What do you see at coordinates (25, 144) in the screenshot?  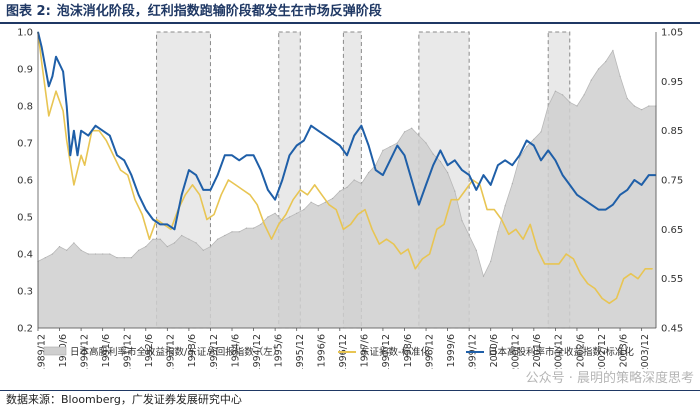 I see `left-tick-label-5: 0.7` at bounding box center [25, 144].